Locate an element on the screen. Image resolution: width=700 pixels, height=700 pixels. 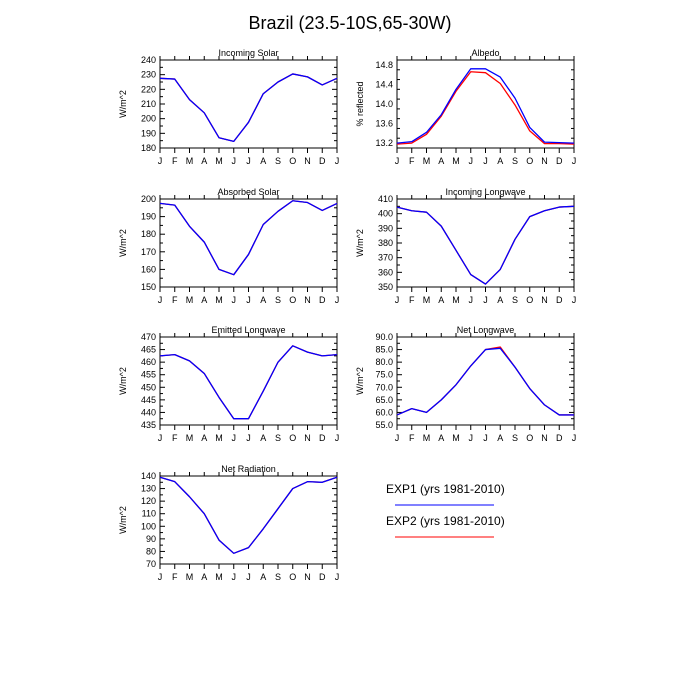
panel-emitted-longwave-ytick-label: 450 is located at coordinates (148, 387).